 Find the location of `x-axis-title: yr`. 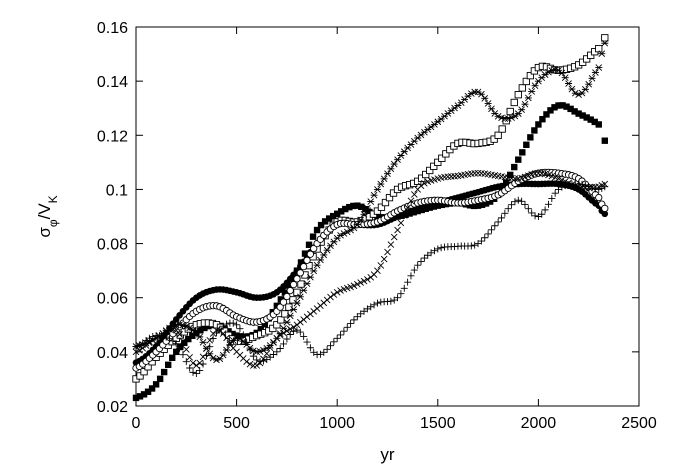

x-axis-title: yr is located at coordinates (387, 454).